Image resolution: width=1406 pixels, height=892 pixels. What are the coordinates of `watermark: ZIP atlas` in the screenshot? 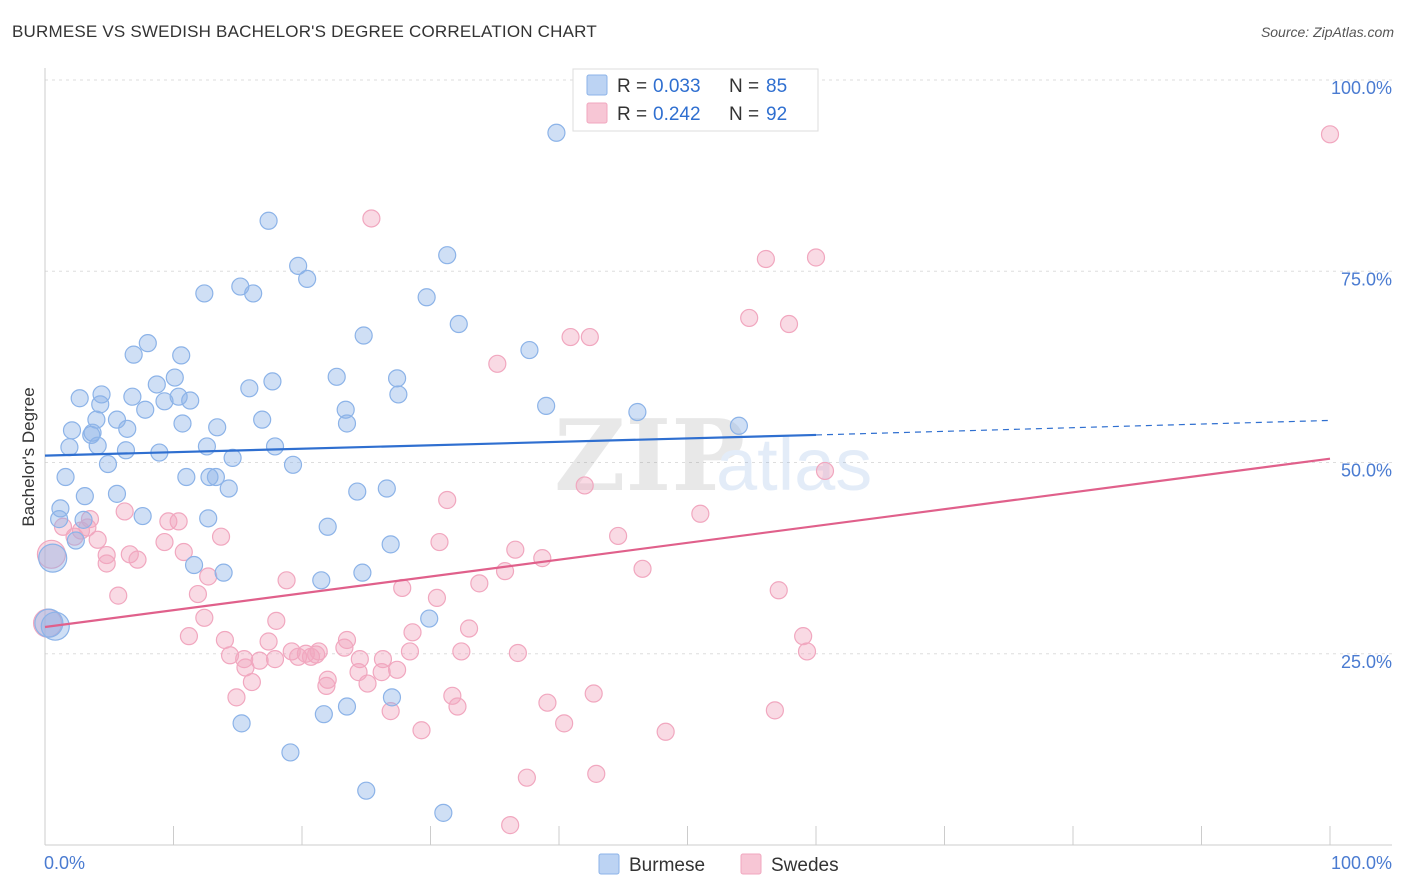 It's located at (713, 456).